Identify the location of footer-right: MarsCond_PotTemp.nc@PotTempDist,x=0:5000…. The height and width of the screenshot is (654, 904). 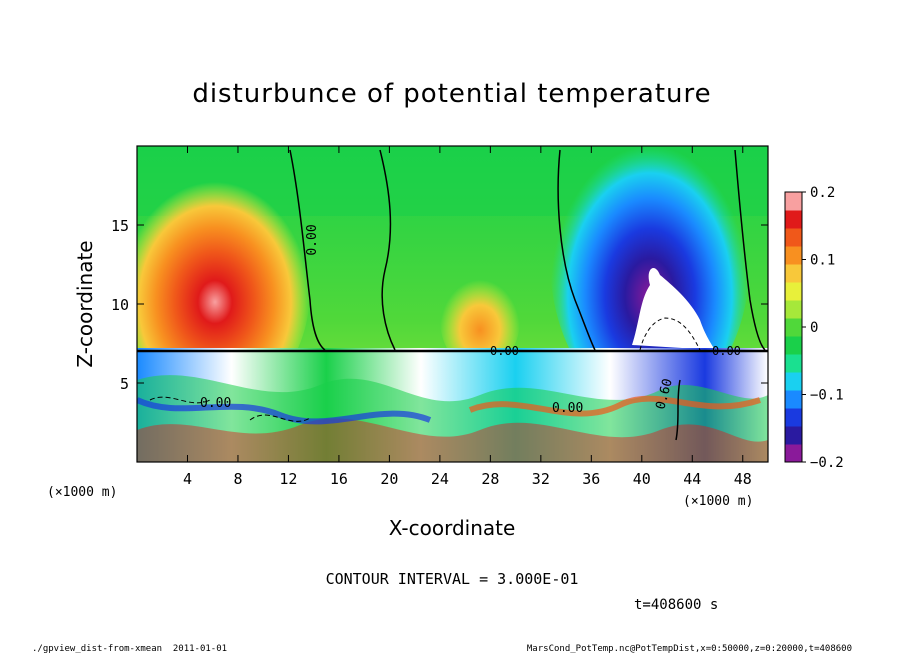
(689, 649).